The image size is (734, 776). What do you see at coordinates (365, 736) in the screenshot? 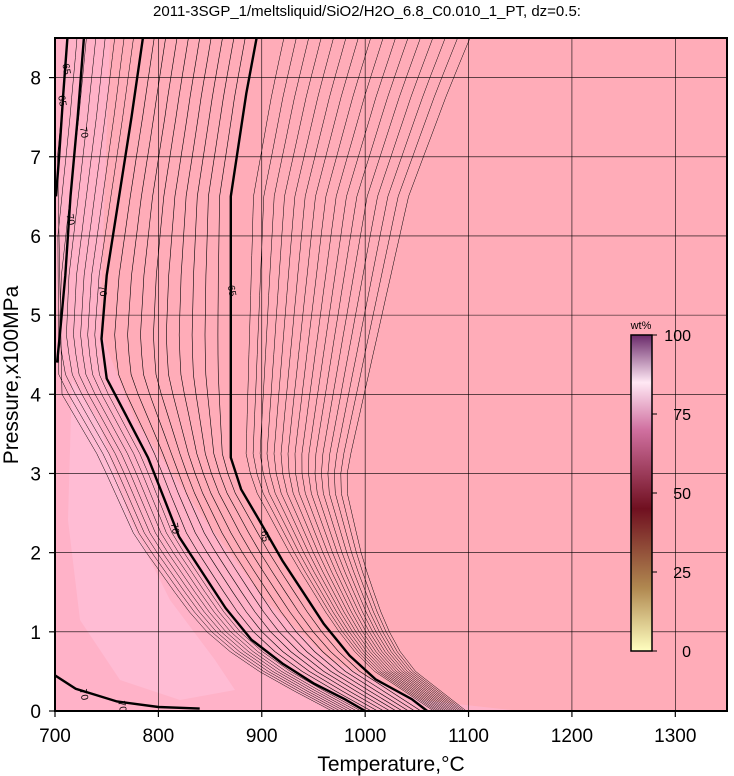
I see `x-tick-label: 1000` at bounding box center [365, 736].